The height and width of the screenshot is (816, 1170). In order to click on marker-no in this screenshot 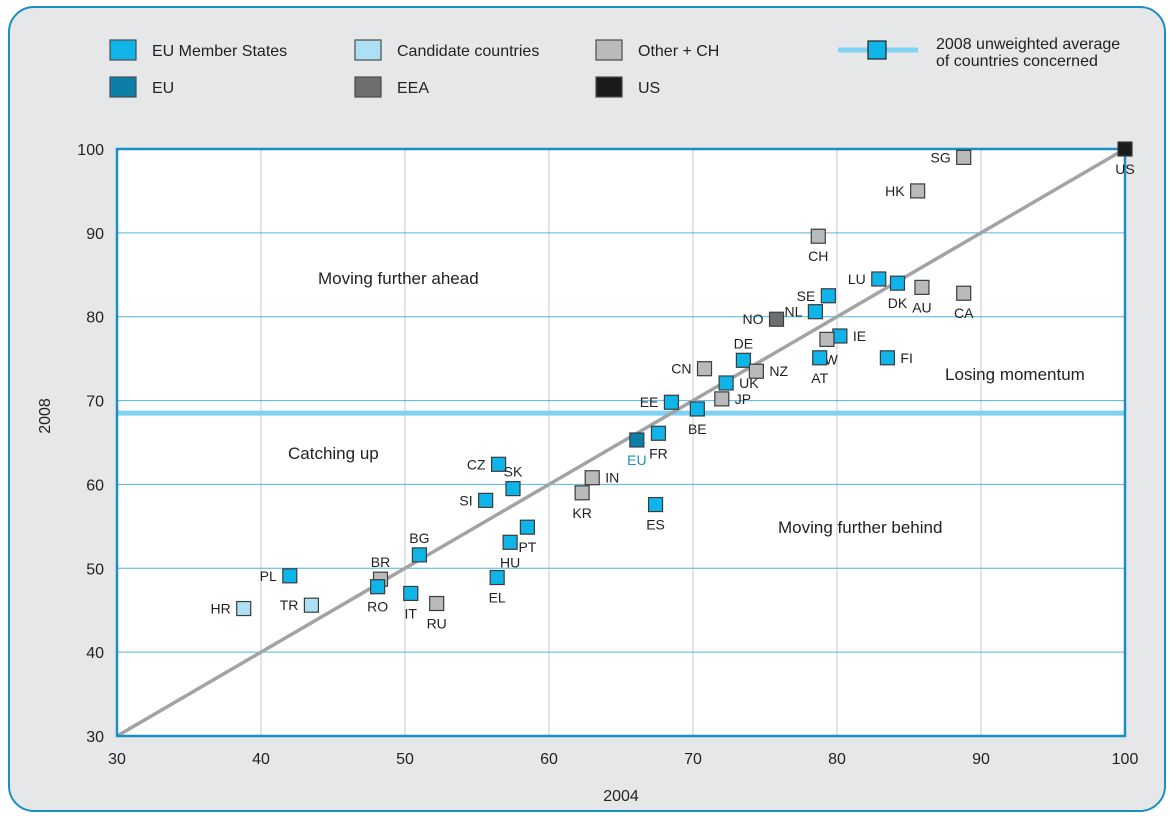, I will do `click(776, 319)`.